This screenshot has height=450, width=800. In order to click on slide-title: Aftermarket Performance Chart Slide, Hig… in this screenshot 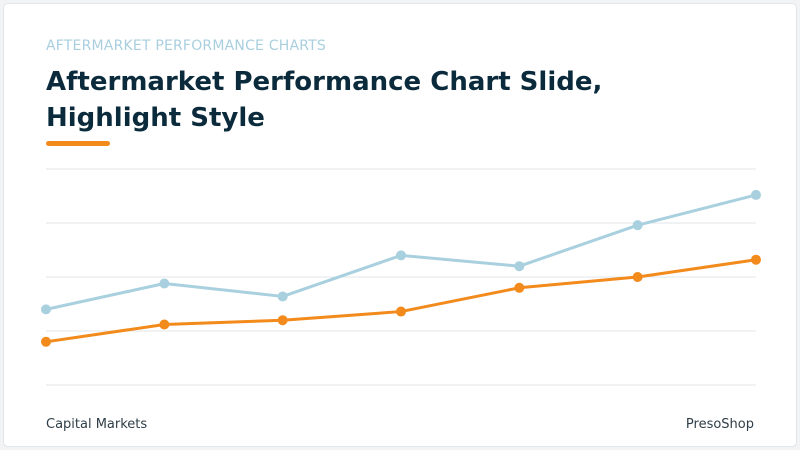, I will do `click(324, 100)`.